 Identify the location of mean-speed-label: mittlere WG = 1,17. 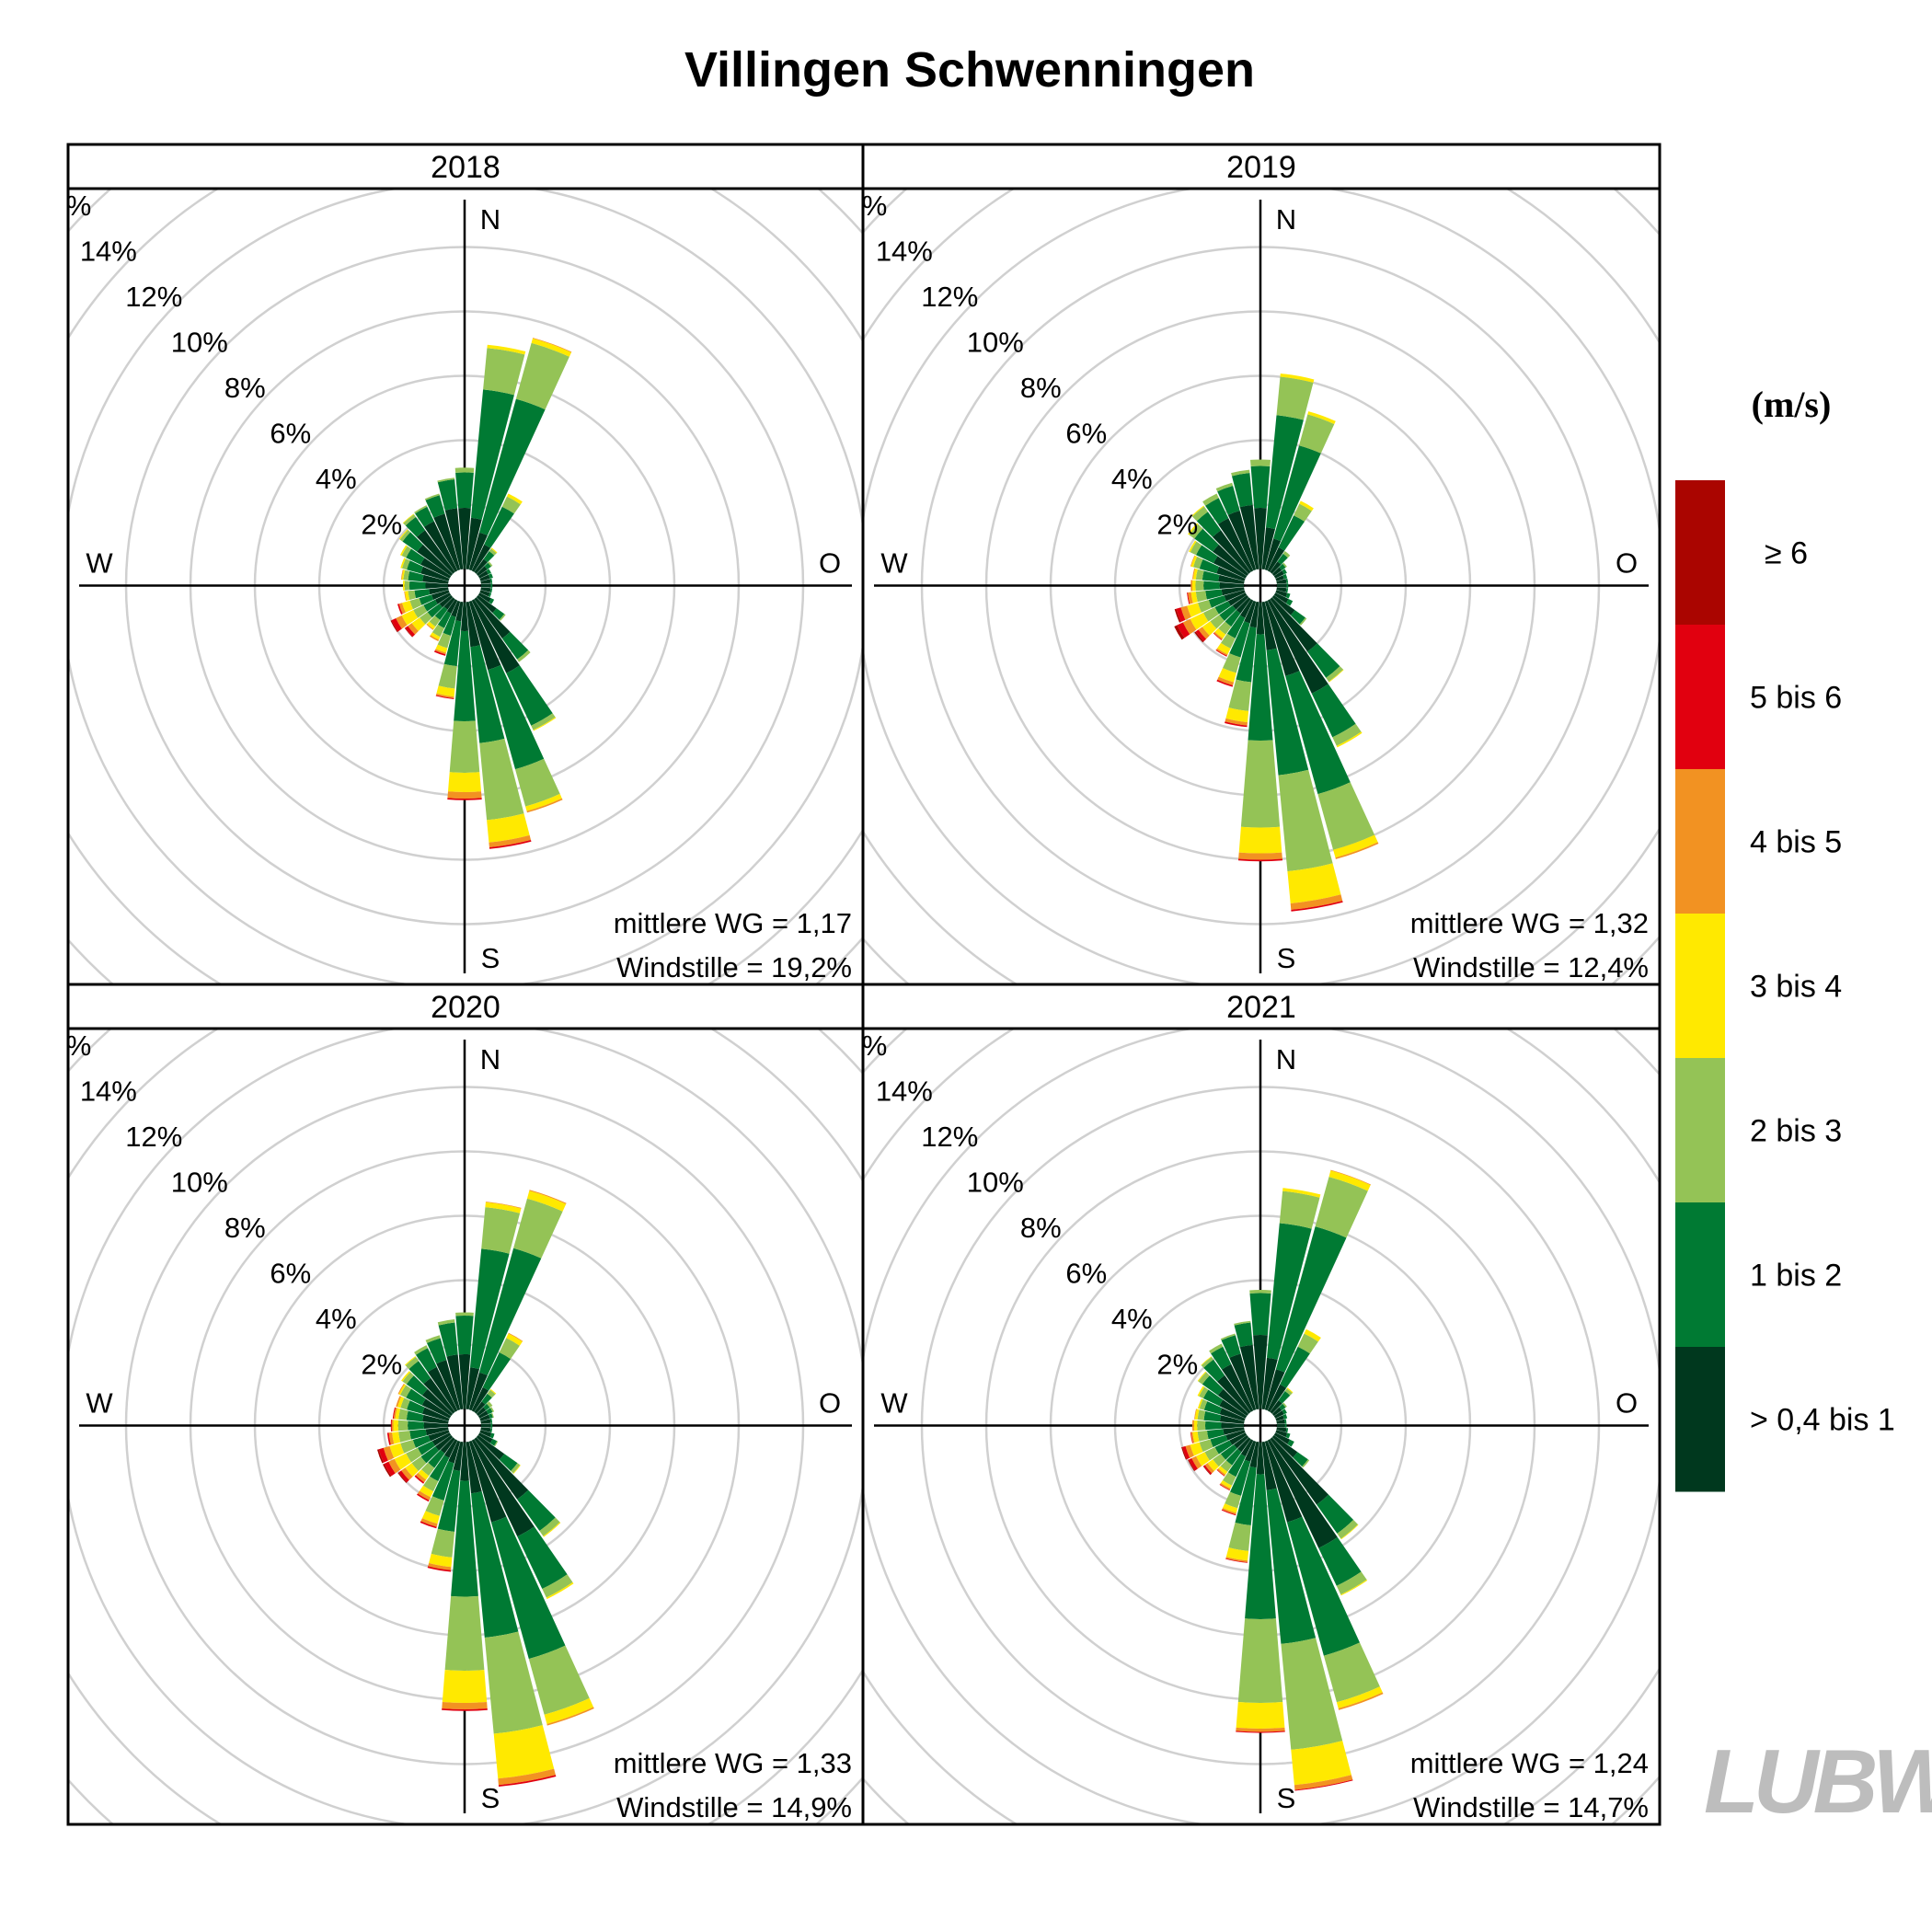
(733, 923).